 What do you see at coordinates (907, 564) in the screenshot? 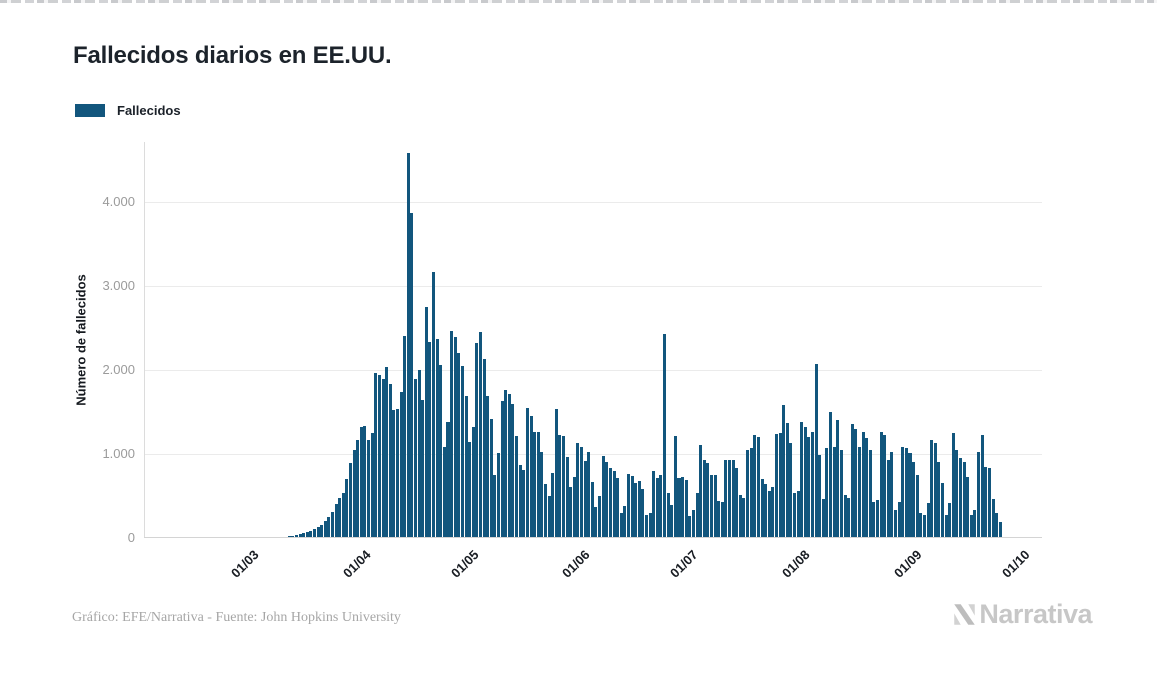
I see `x-tick-label: 01/09` at bounding box center [907, 564].